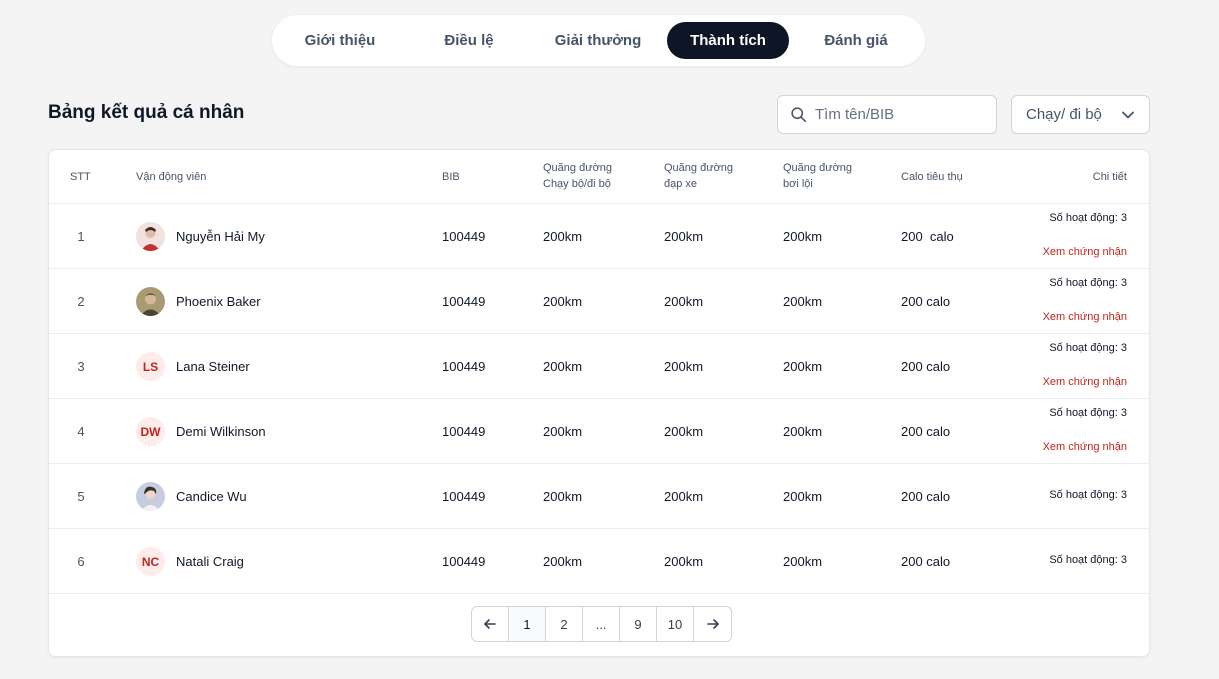  I want to click on avatar: DW, so click(150, 431).